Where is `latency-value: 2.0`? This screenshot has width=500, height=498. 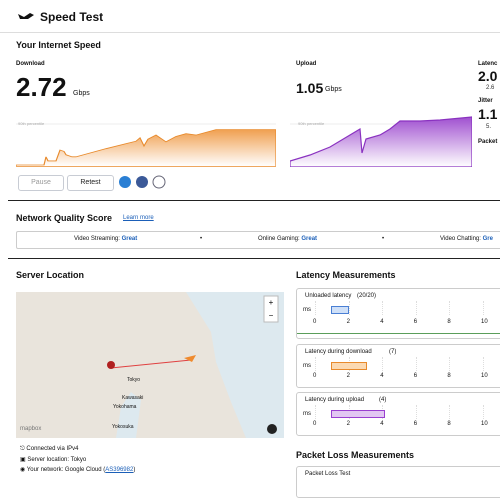 latency-value: 2.0 is located at coordinates (488, 76).